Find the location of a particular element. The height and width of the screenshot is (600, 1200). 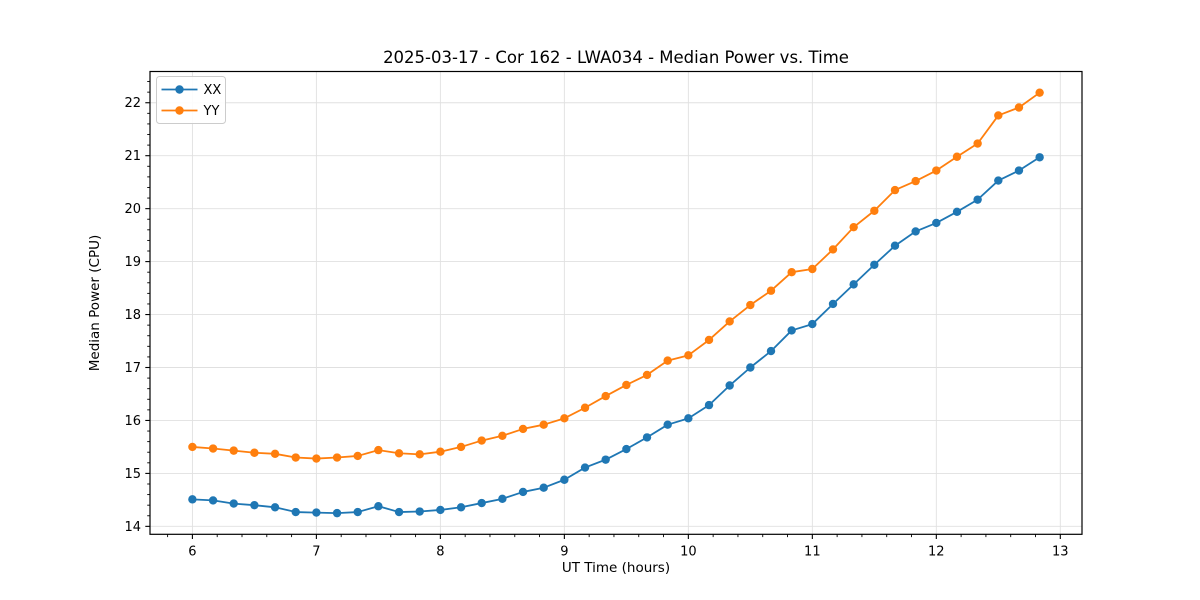

x-tick-label: 11 is located at coordinates (812, 551).